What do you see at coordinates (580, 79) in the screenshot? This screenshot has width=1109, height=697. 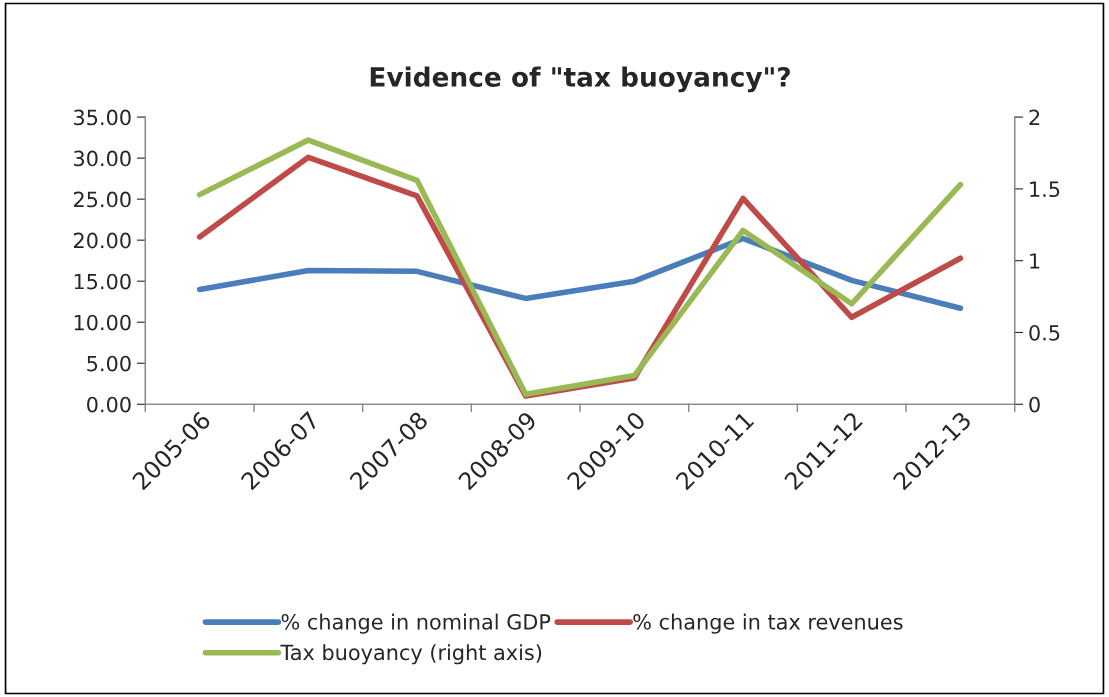 I see `chart-title: Evidence of "tax buoyancy"?` at bounding box center [580, 79].